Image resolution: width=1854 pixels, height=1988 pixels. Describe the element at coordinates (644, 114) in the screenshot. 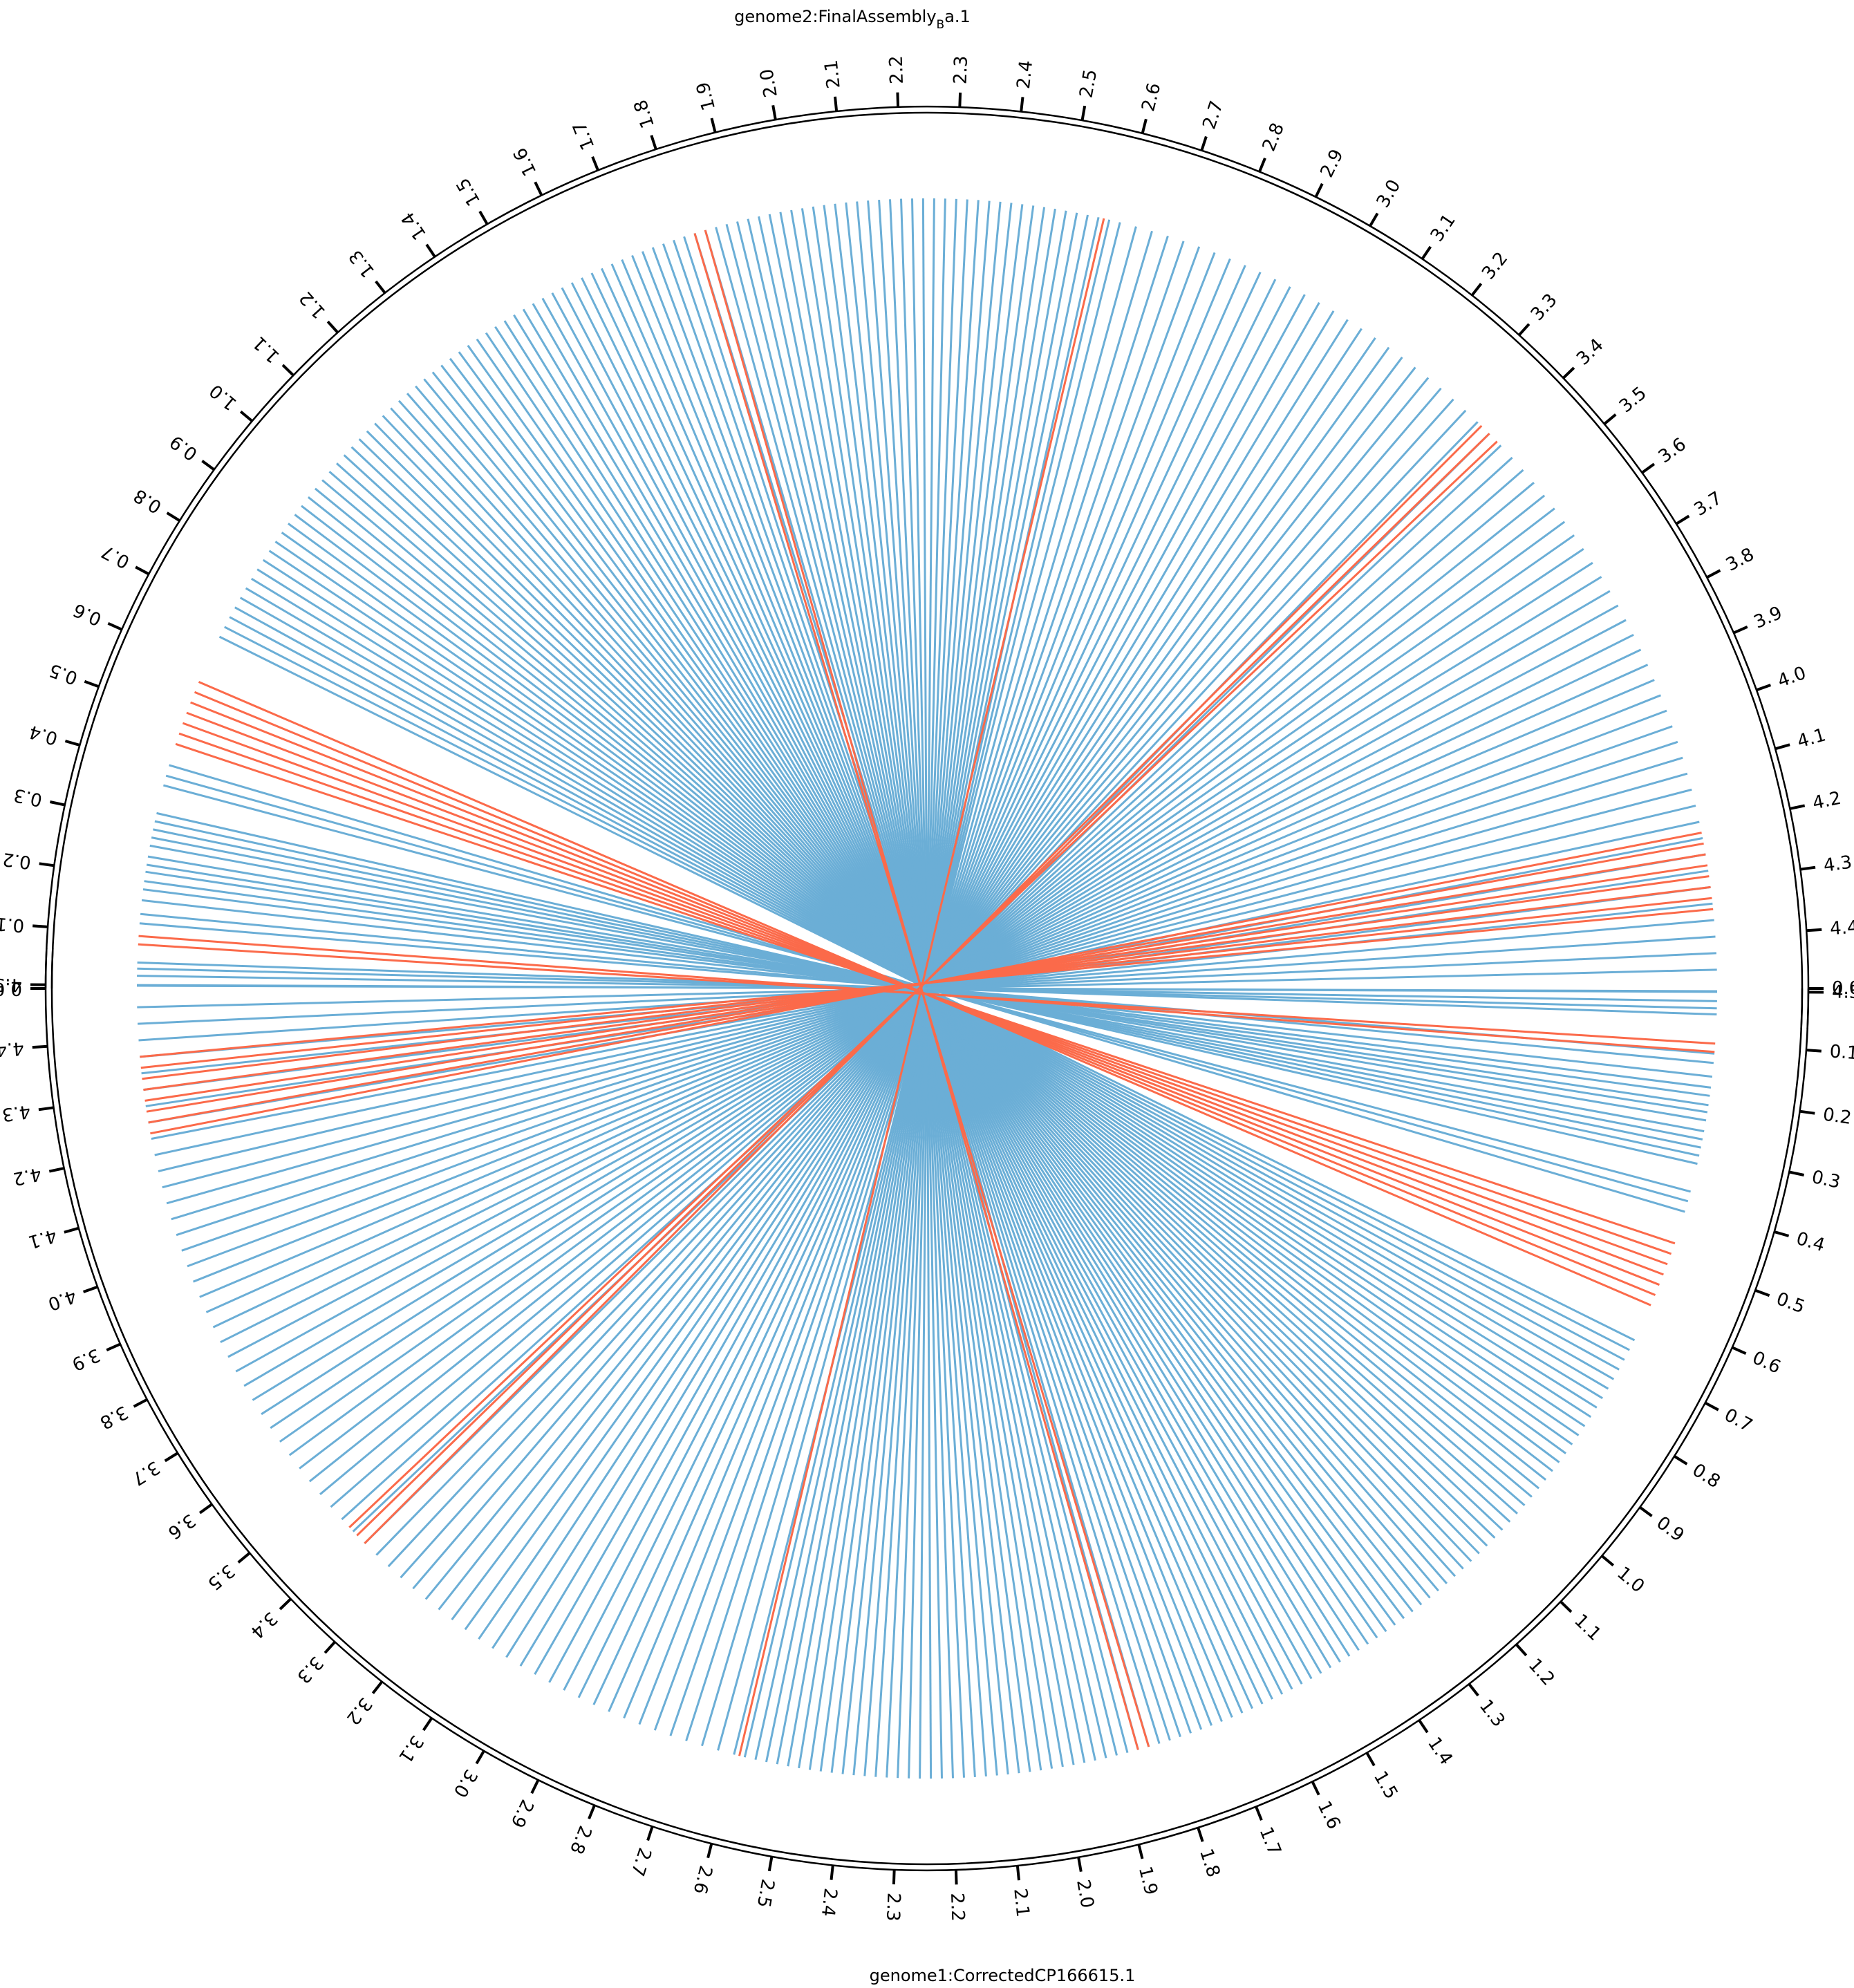

I see `genome2-tick-label: 1.8` at that location.